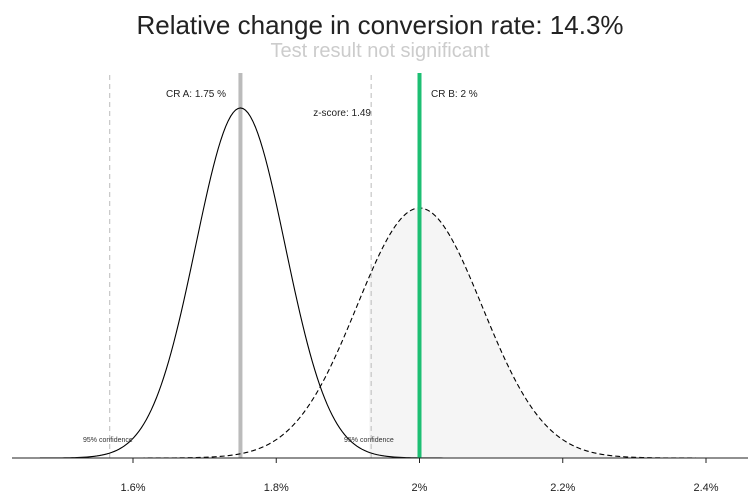  Describe the element at coordinates (108, 440) in the screenshot. I see `confidence-label-low: 95% confidence` at that location.